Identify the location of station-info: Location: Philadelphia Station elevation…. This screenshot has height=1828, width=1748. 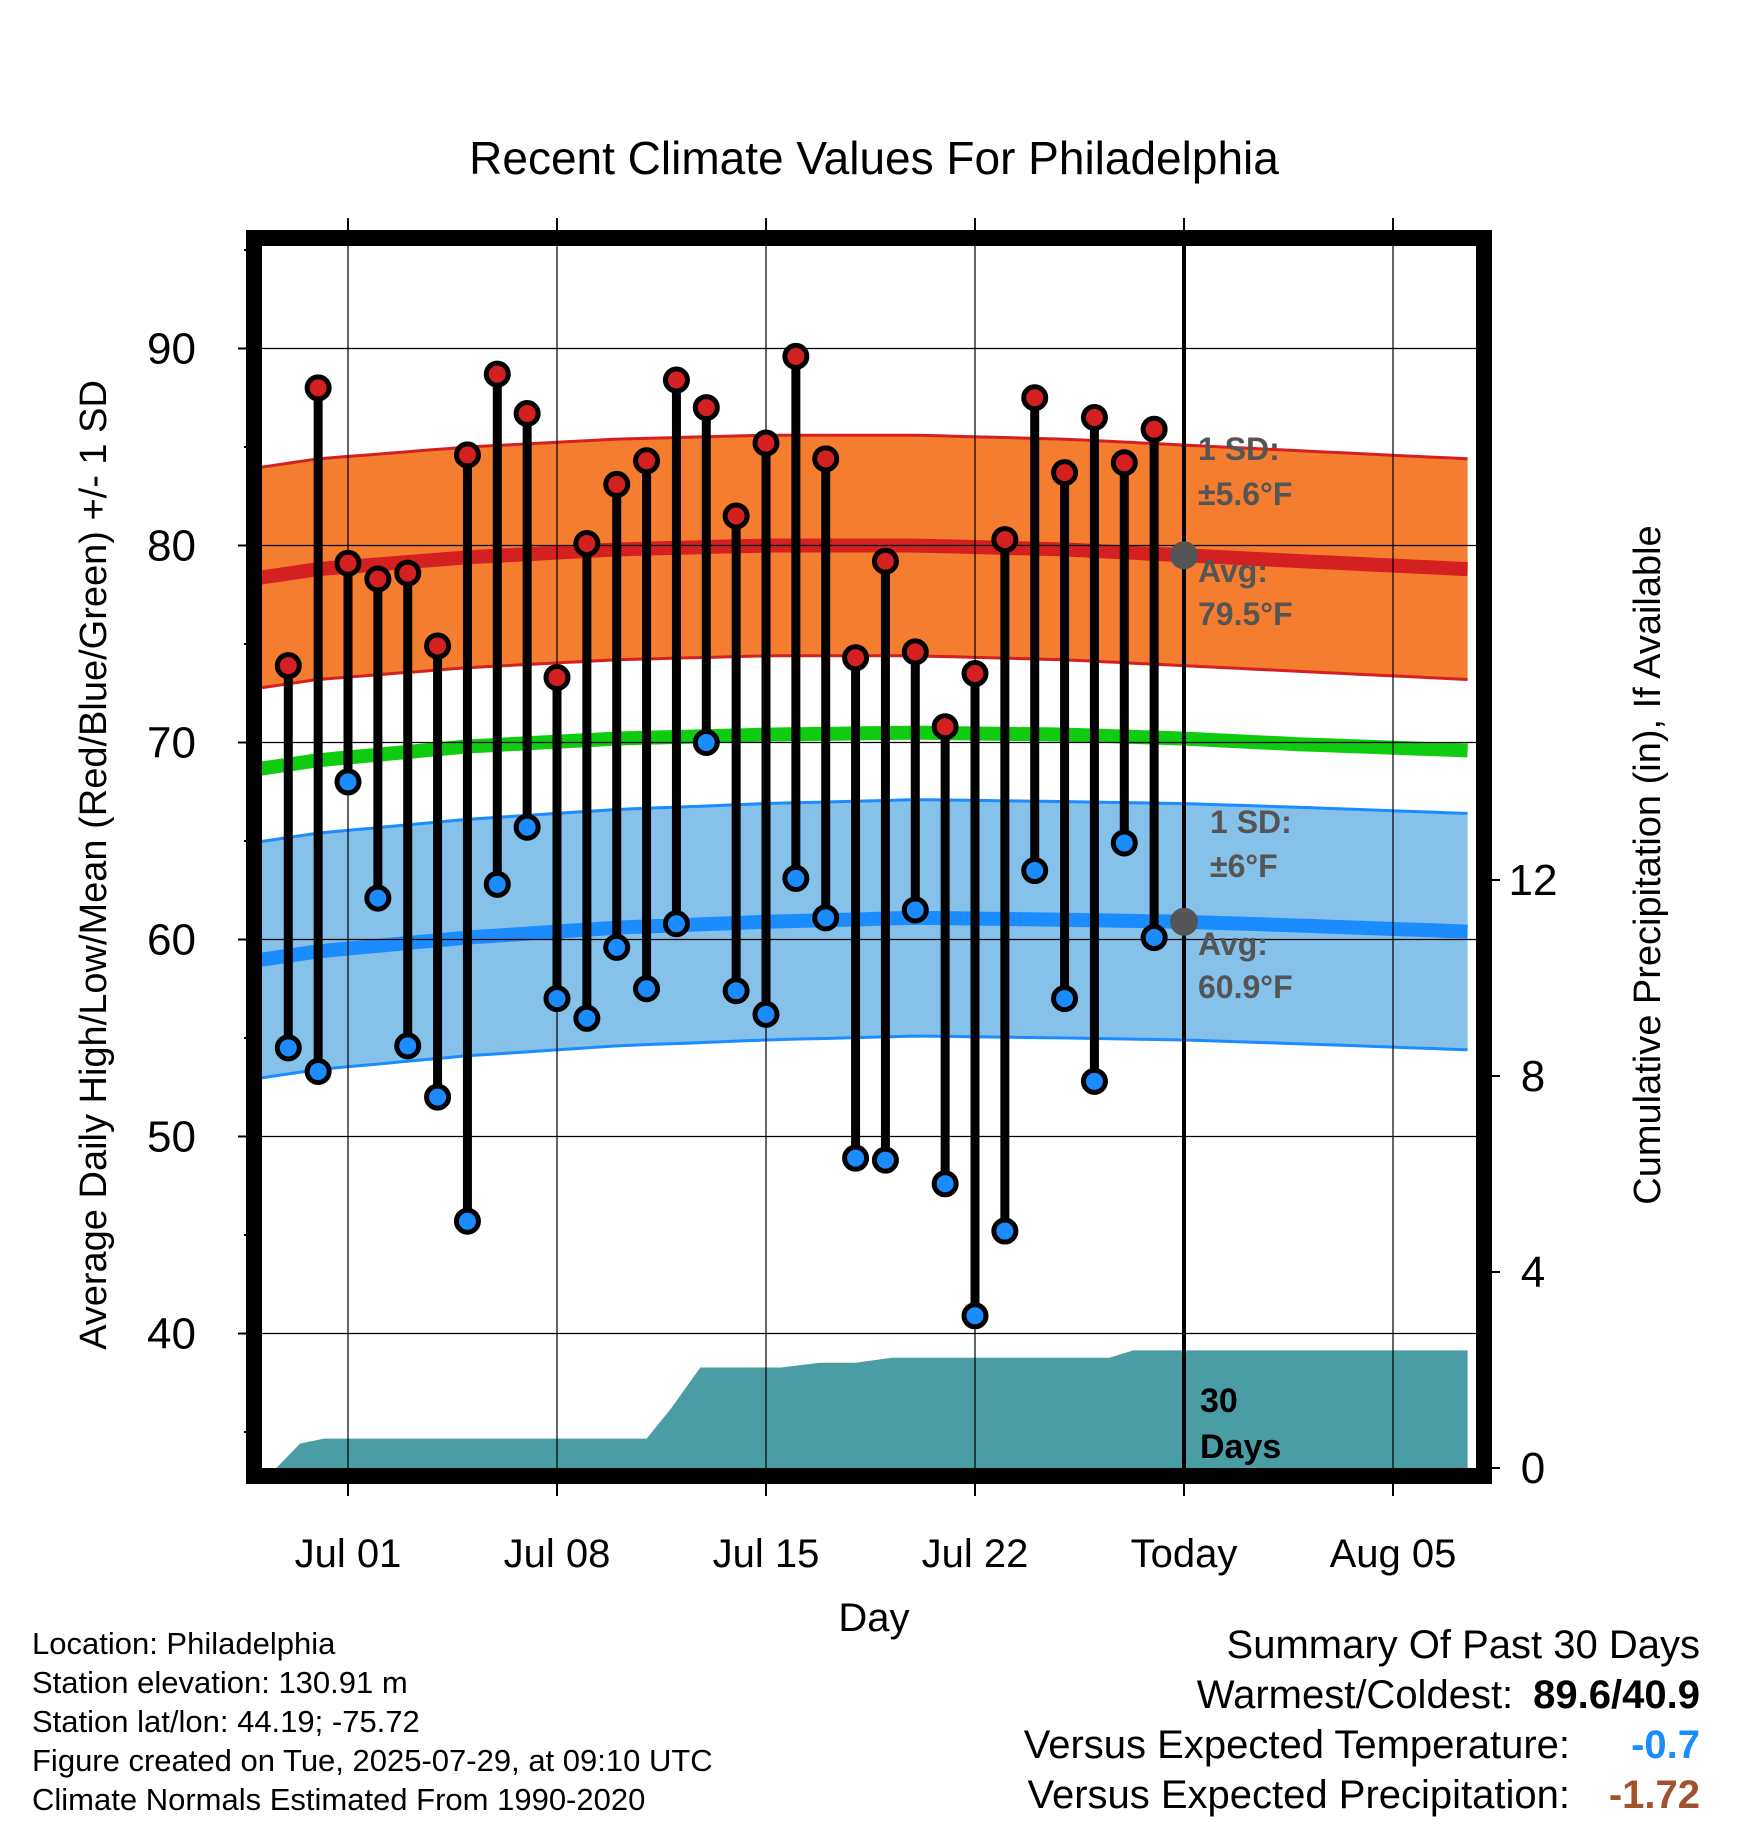
(372, 1721).